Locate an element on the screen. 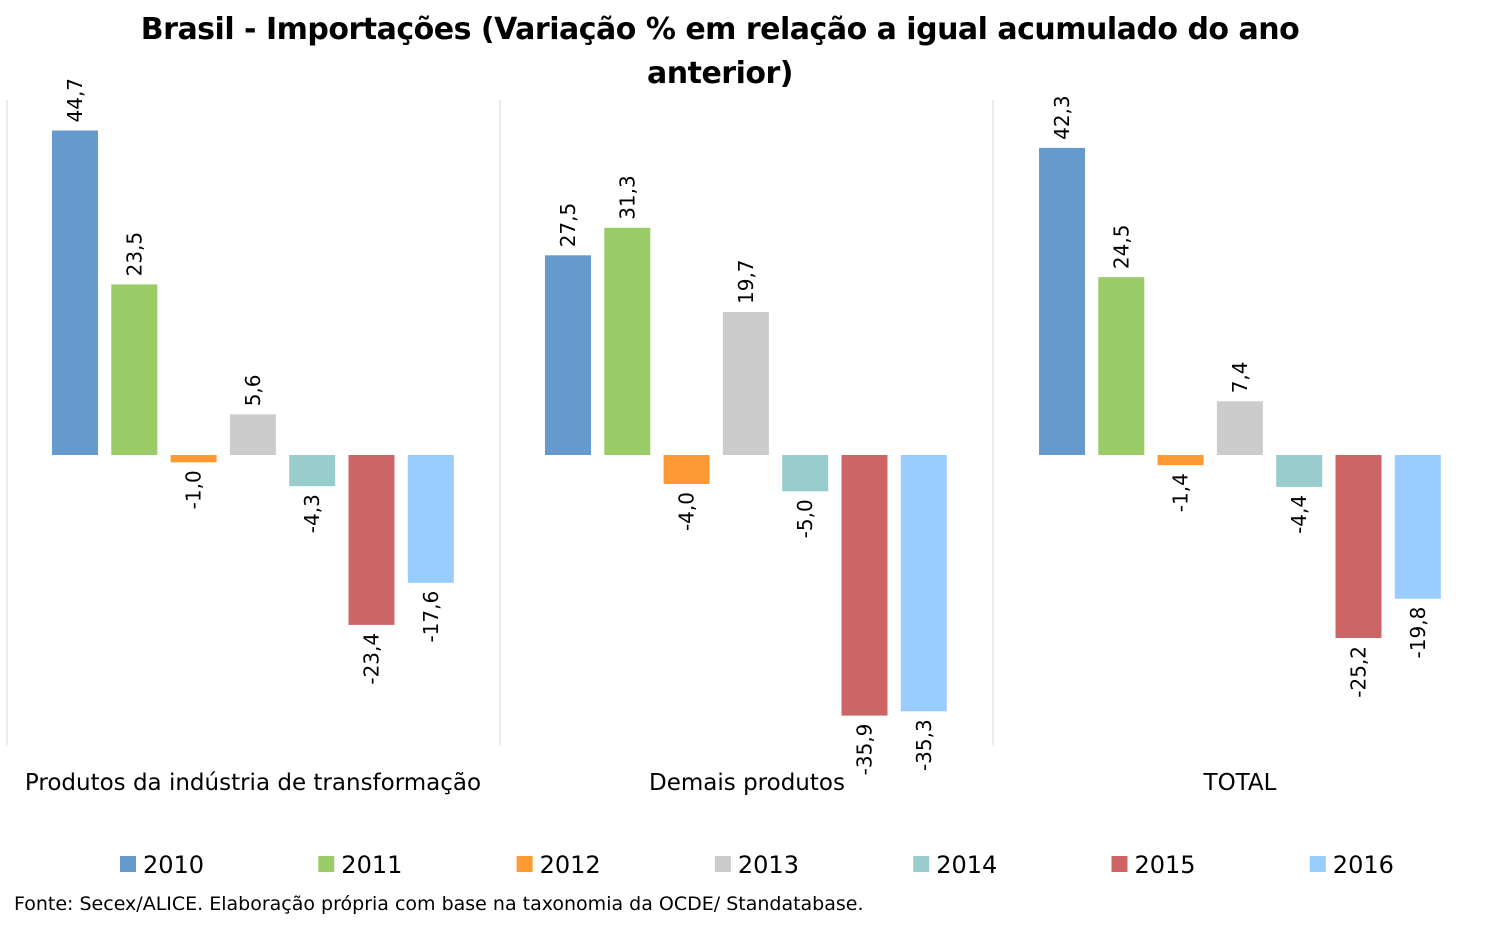 This screenshot has width=1500, height=928. data-label-2012-cat-1: -1,0 is located at coordinates (194, 489).